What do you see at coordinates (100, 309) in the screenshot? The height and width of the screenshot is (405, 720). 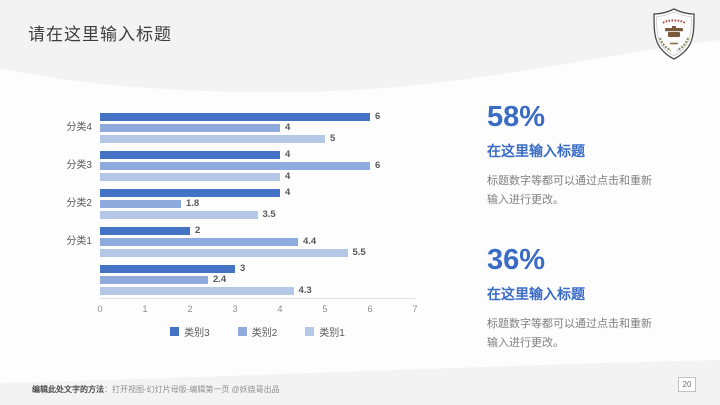 I see `x-axis-tick: 0` at bounding box center [100, 309].